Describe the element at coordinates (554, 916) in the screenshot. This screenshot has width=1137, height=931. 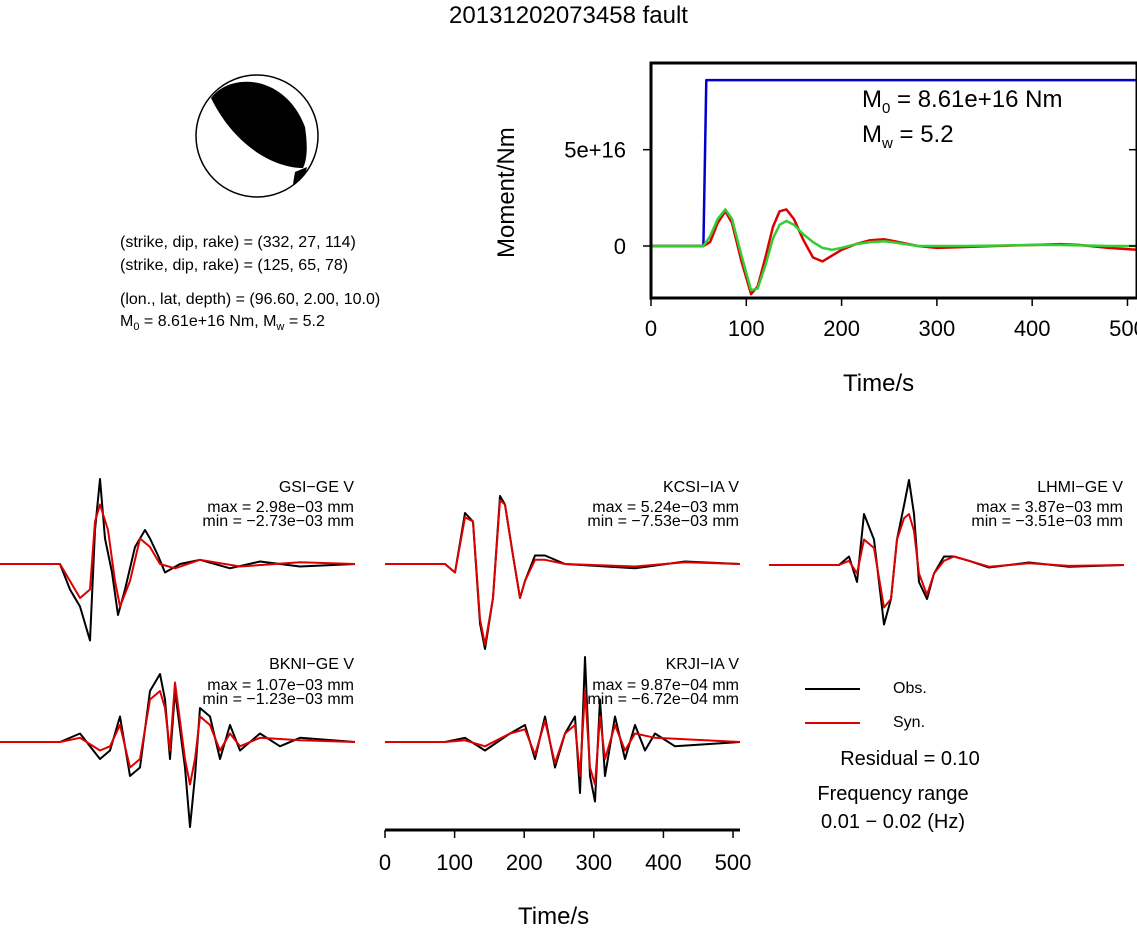
I see `waveform-xlabel: Time/s` at that location.